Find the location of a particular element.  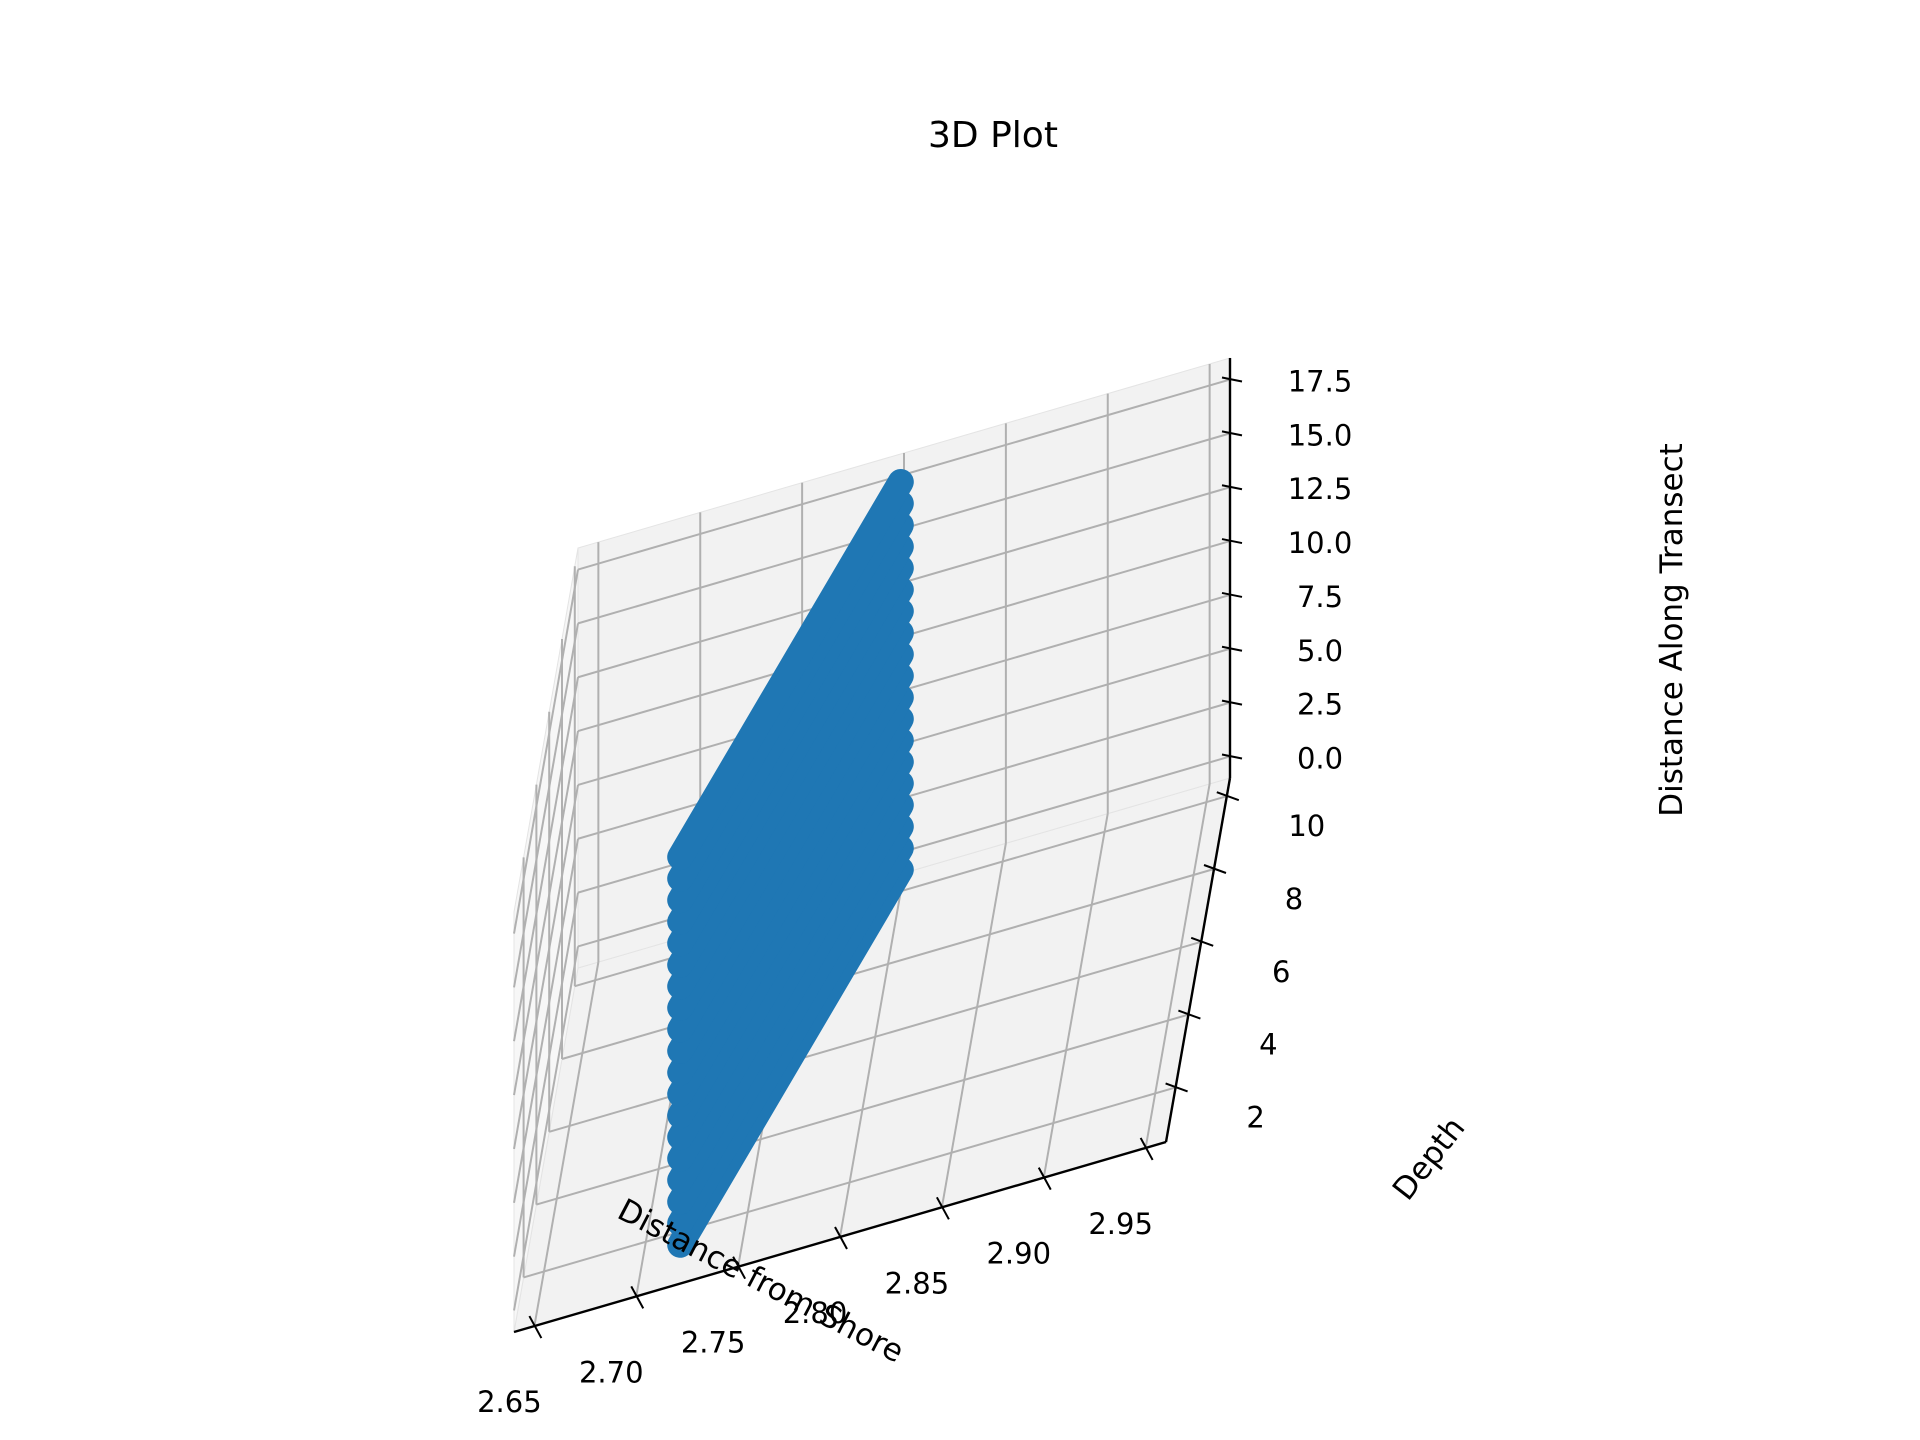

x-tick-label: 2.70 is located at coordinates (611, 1372).